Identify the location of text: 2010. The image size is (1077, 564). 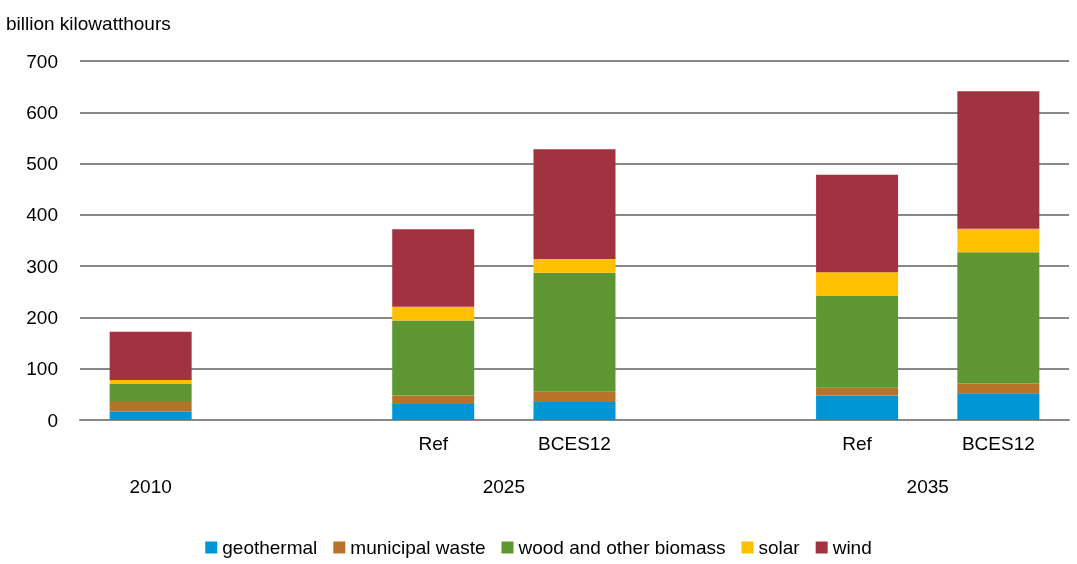
(150, 486).